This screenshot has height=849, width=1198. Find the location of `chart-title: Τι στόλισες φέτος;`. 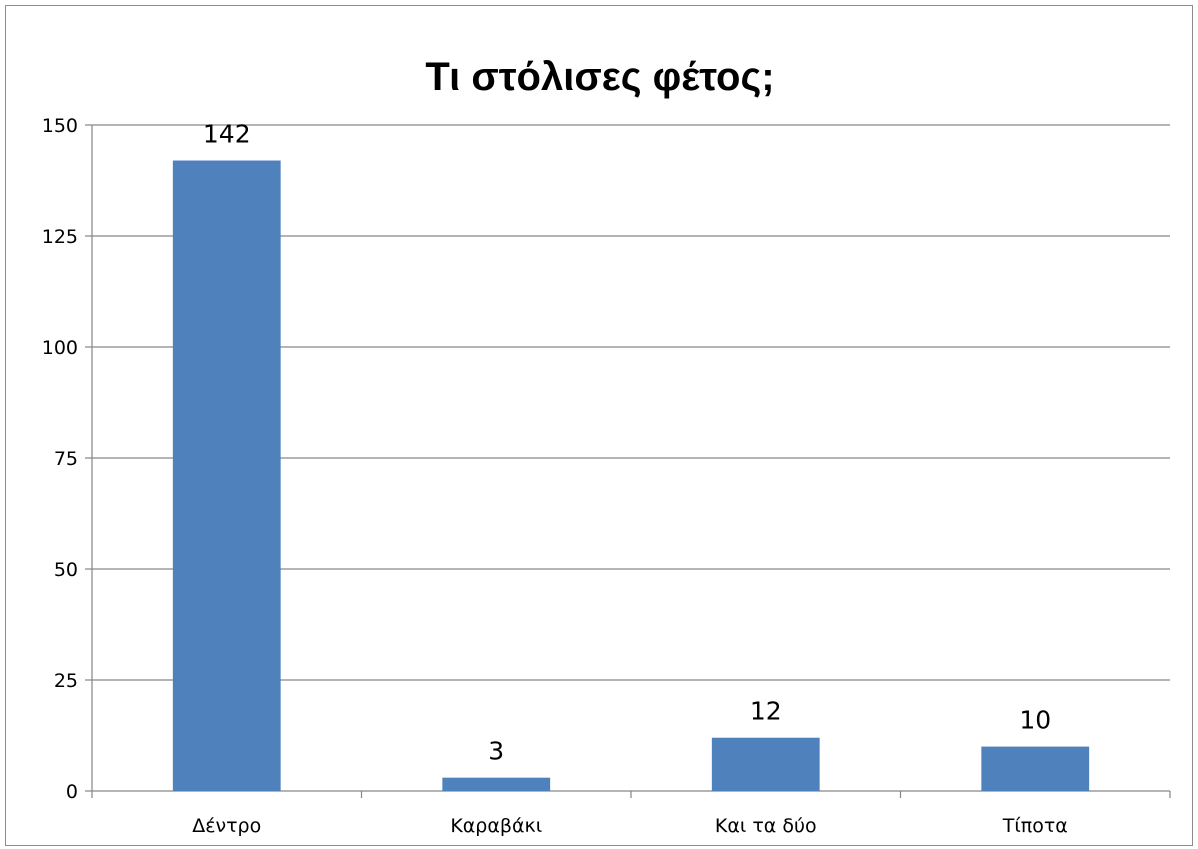

chart-title: Τι στόλισες φέτος; is located at coordinates (599, 77).